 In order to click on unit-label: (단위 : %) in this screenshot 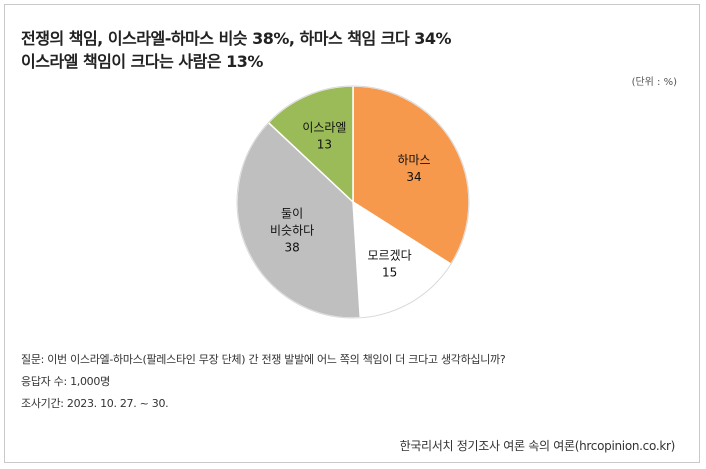, I will do `click(654, 82)`.